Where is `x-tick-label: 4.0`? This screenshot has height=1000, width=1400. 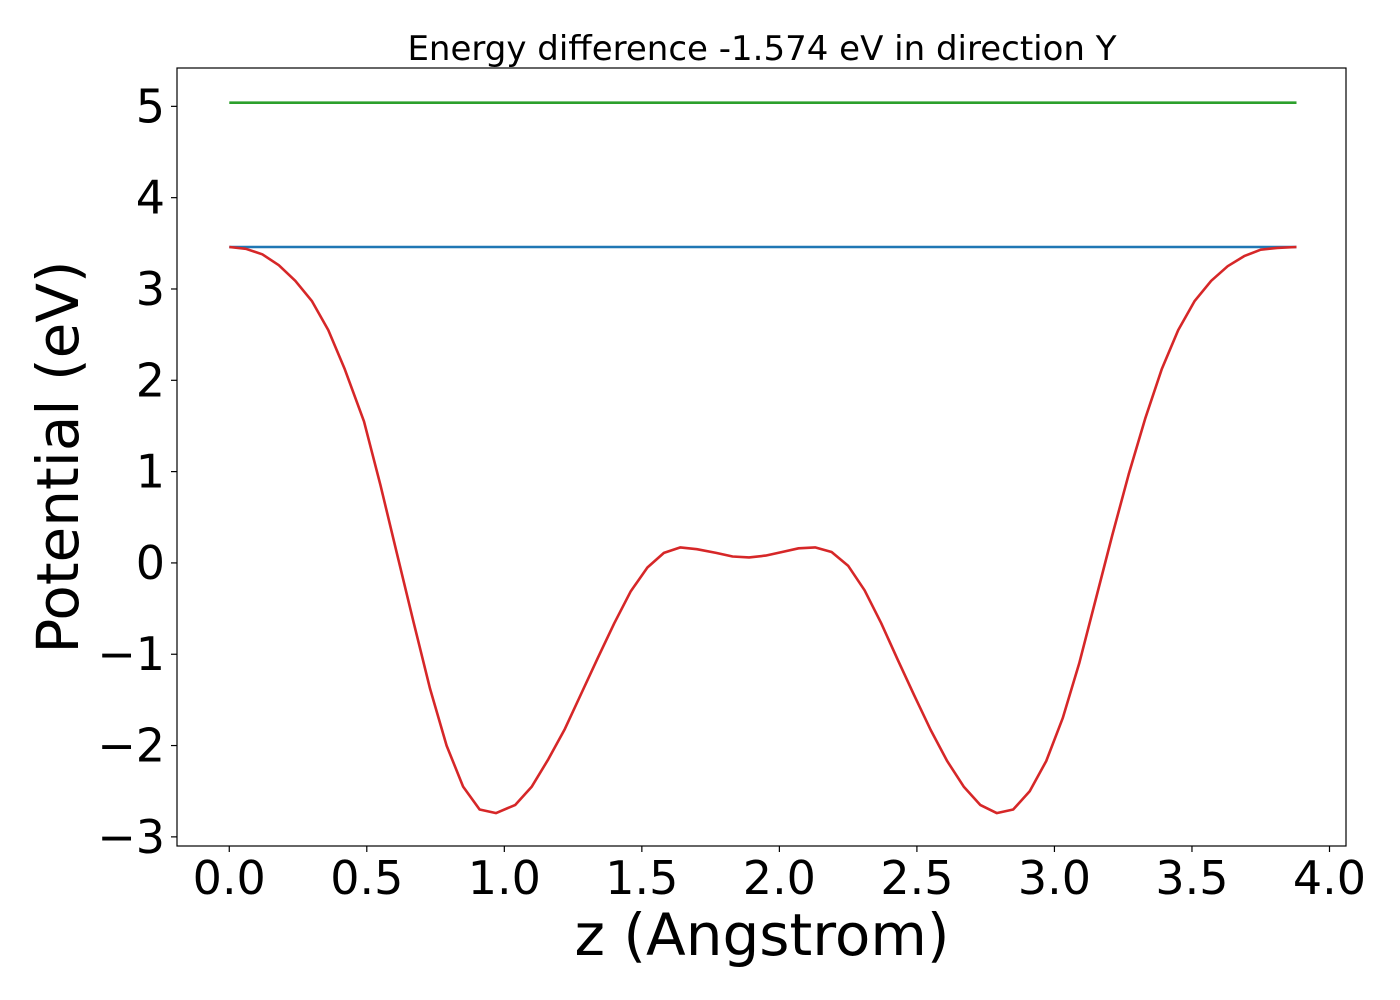 x-tick-label: 4.0 is located at coordinates (1329, 878).